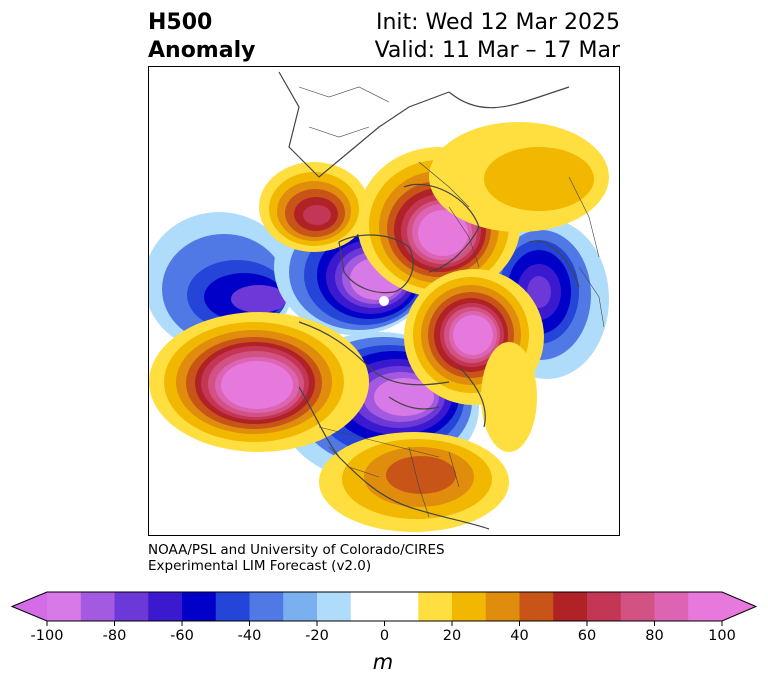 The width and height of the screenshot is (768, 686). What do you see at coordinates (452, 636) in the screenshot?
I see `colorbar-tick-label: 20` at bounding box center [452, 636].